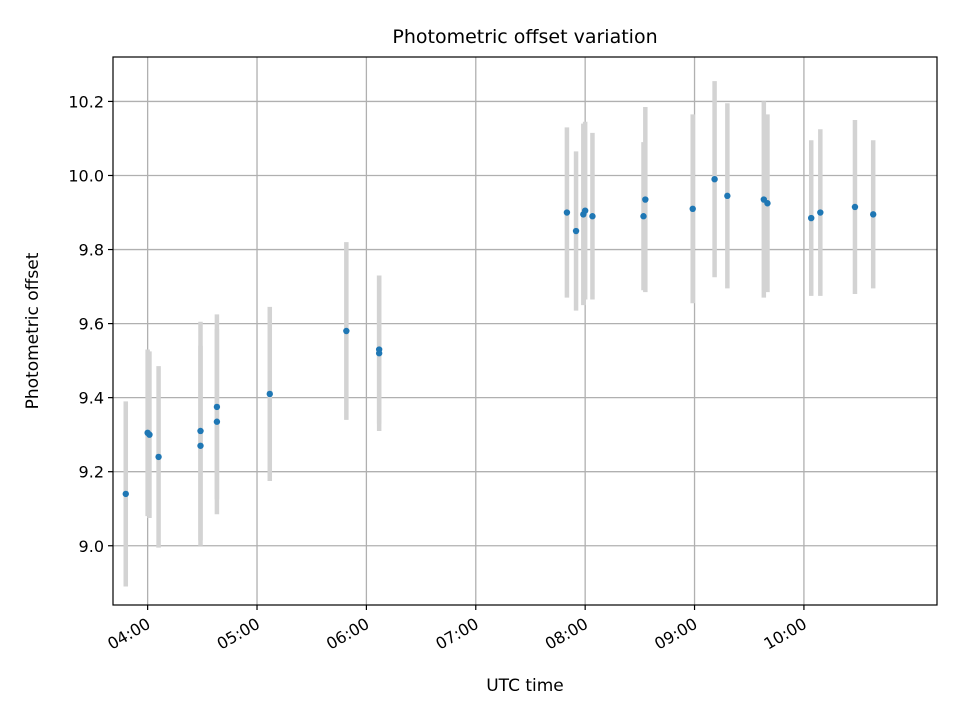  Describe the element at coordinates (86, 101) in the screenshot. I see `y-tick-label: 10.2` at that location.